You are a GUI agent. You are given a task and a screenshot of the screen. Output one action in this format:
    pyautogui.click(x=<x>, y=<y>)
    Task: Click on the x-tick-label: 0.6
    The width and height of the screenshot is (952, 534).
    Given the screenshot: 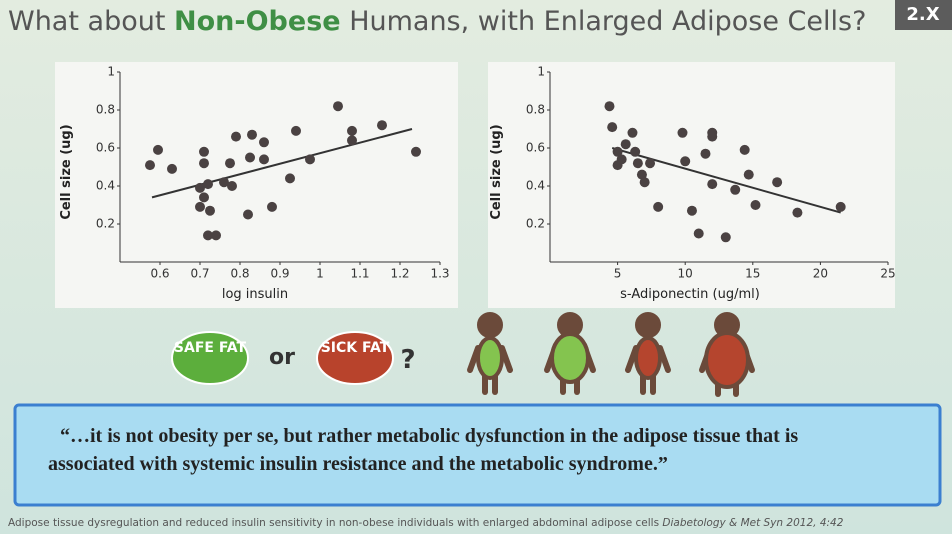 What is the action you would take?
    pyautogui.click(x=159, y=274)
    